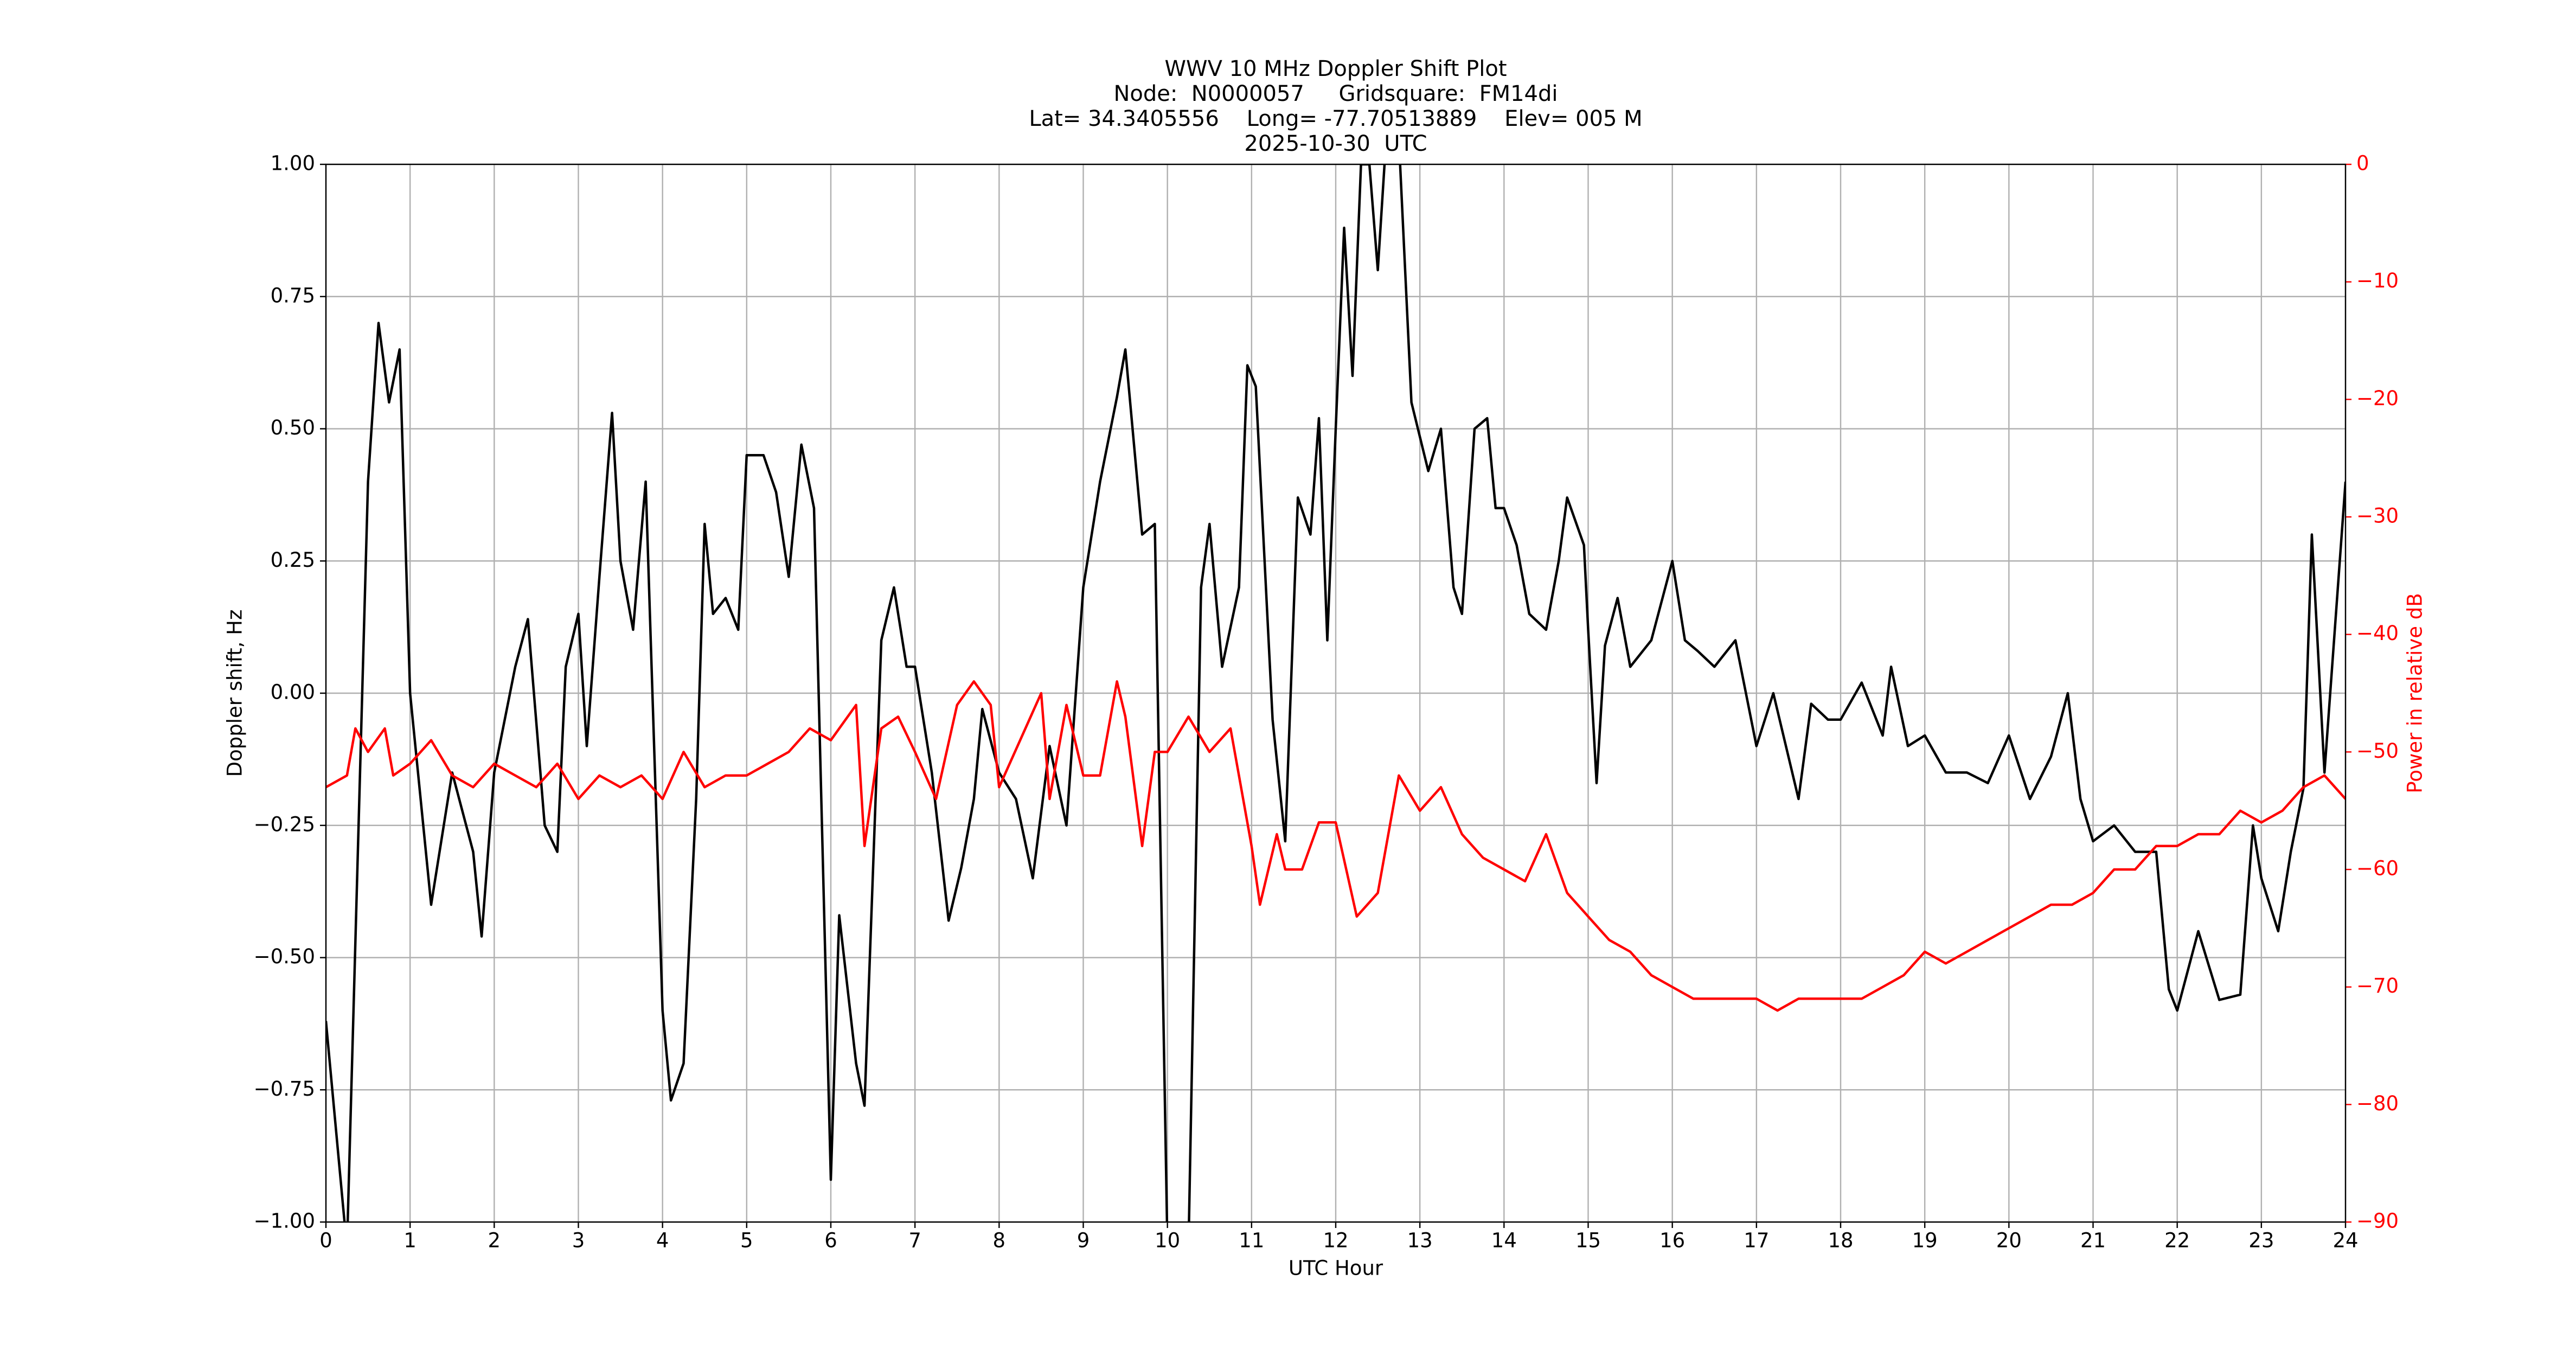 The width and height of the screenshot is (2576, 1356). I want to click on y2-tick-label: −60, so click(2377, 868).